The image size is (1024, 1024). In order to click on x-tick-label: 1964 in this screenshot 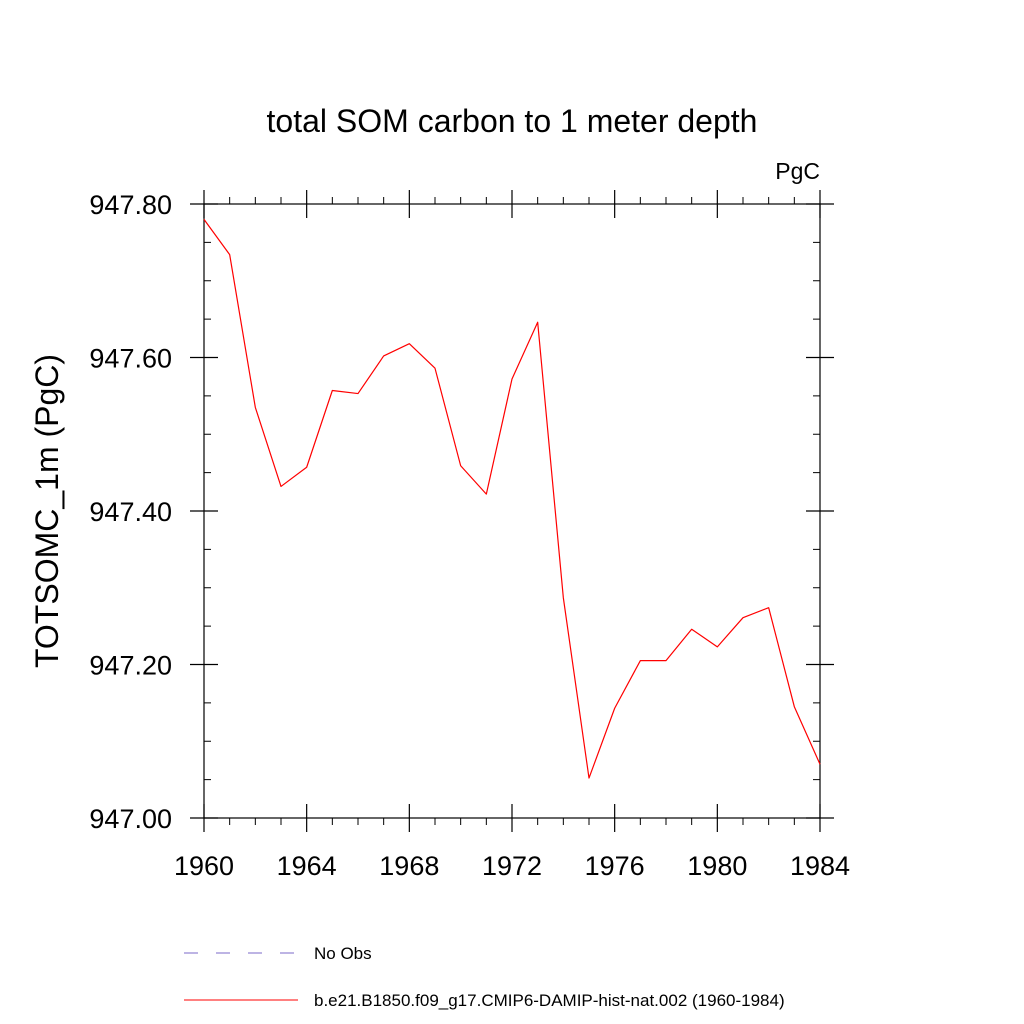, I will do `click(307, 866)`.